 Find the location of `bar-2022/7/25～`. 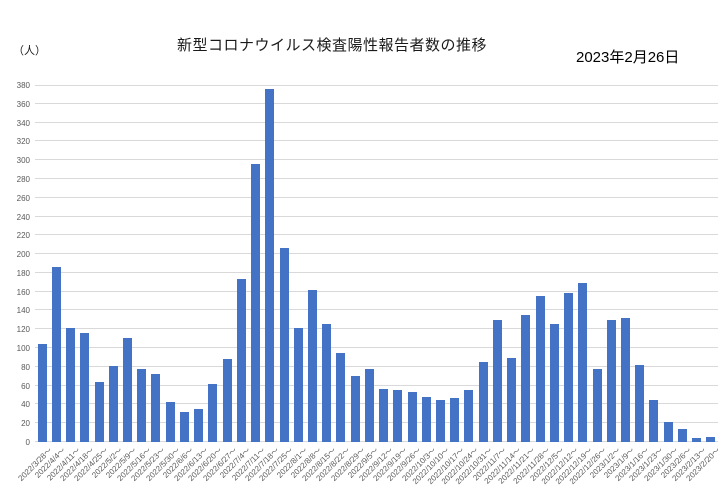

bar-2022/7/25～ is located at coordinates (284, 345).